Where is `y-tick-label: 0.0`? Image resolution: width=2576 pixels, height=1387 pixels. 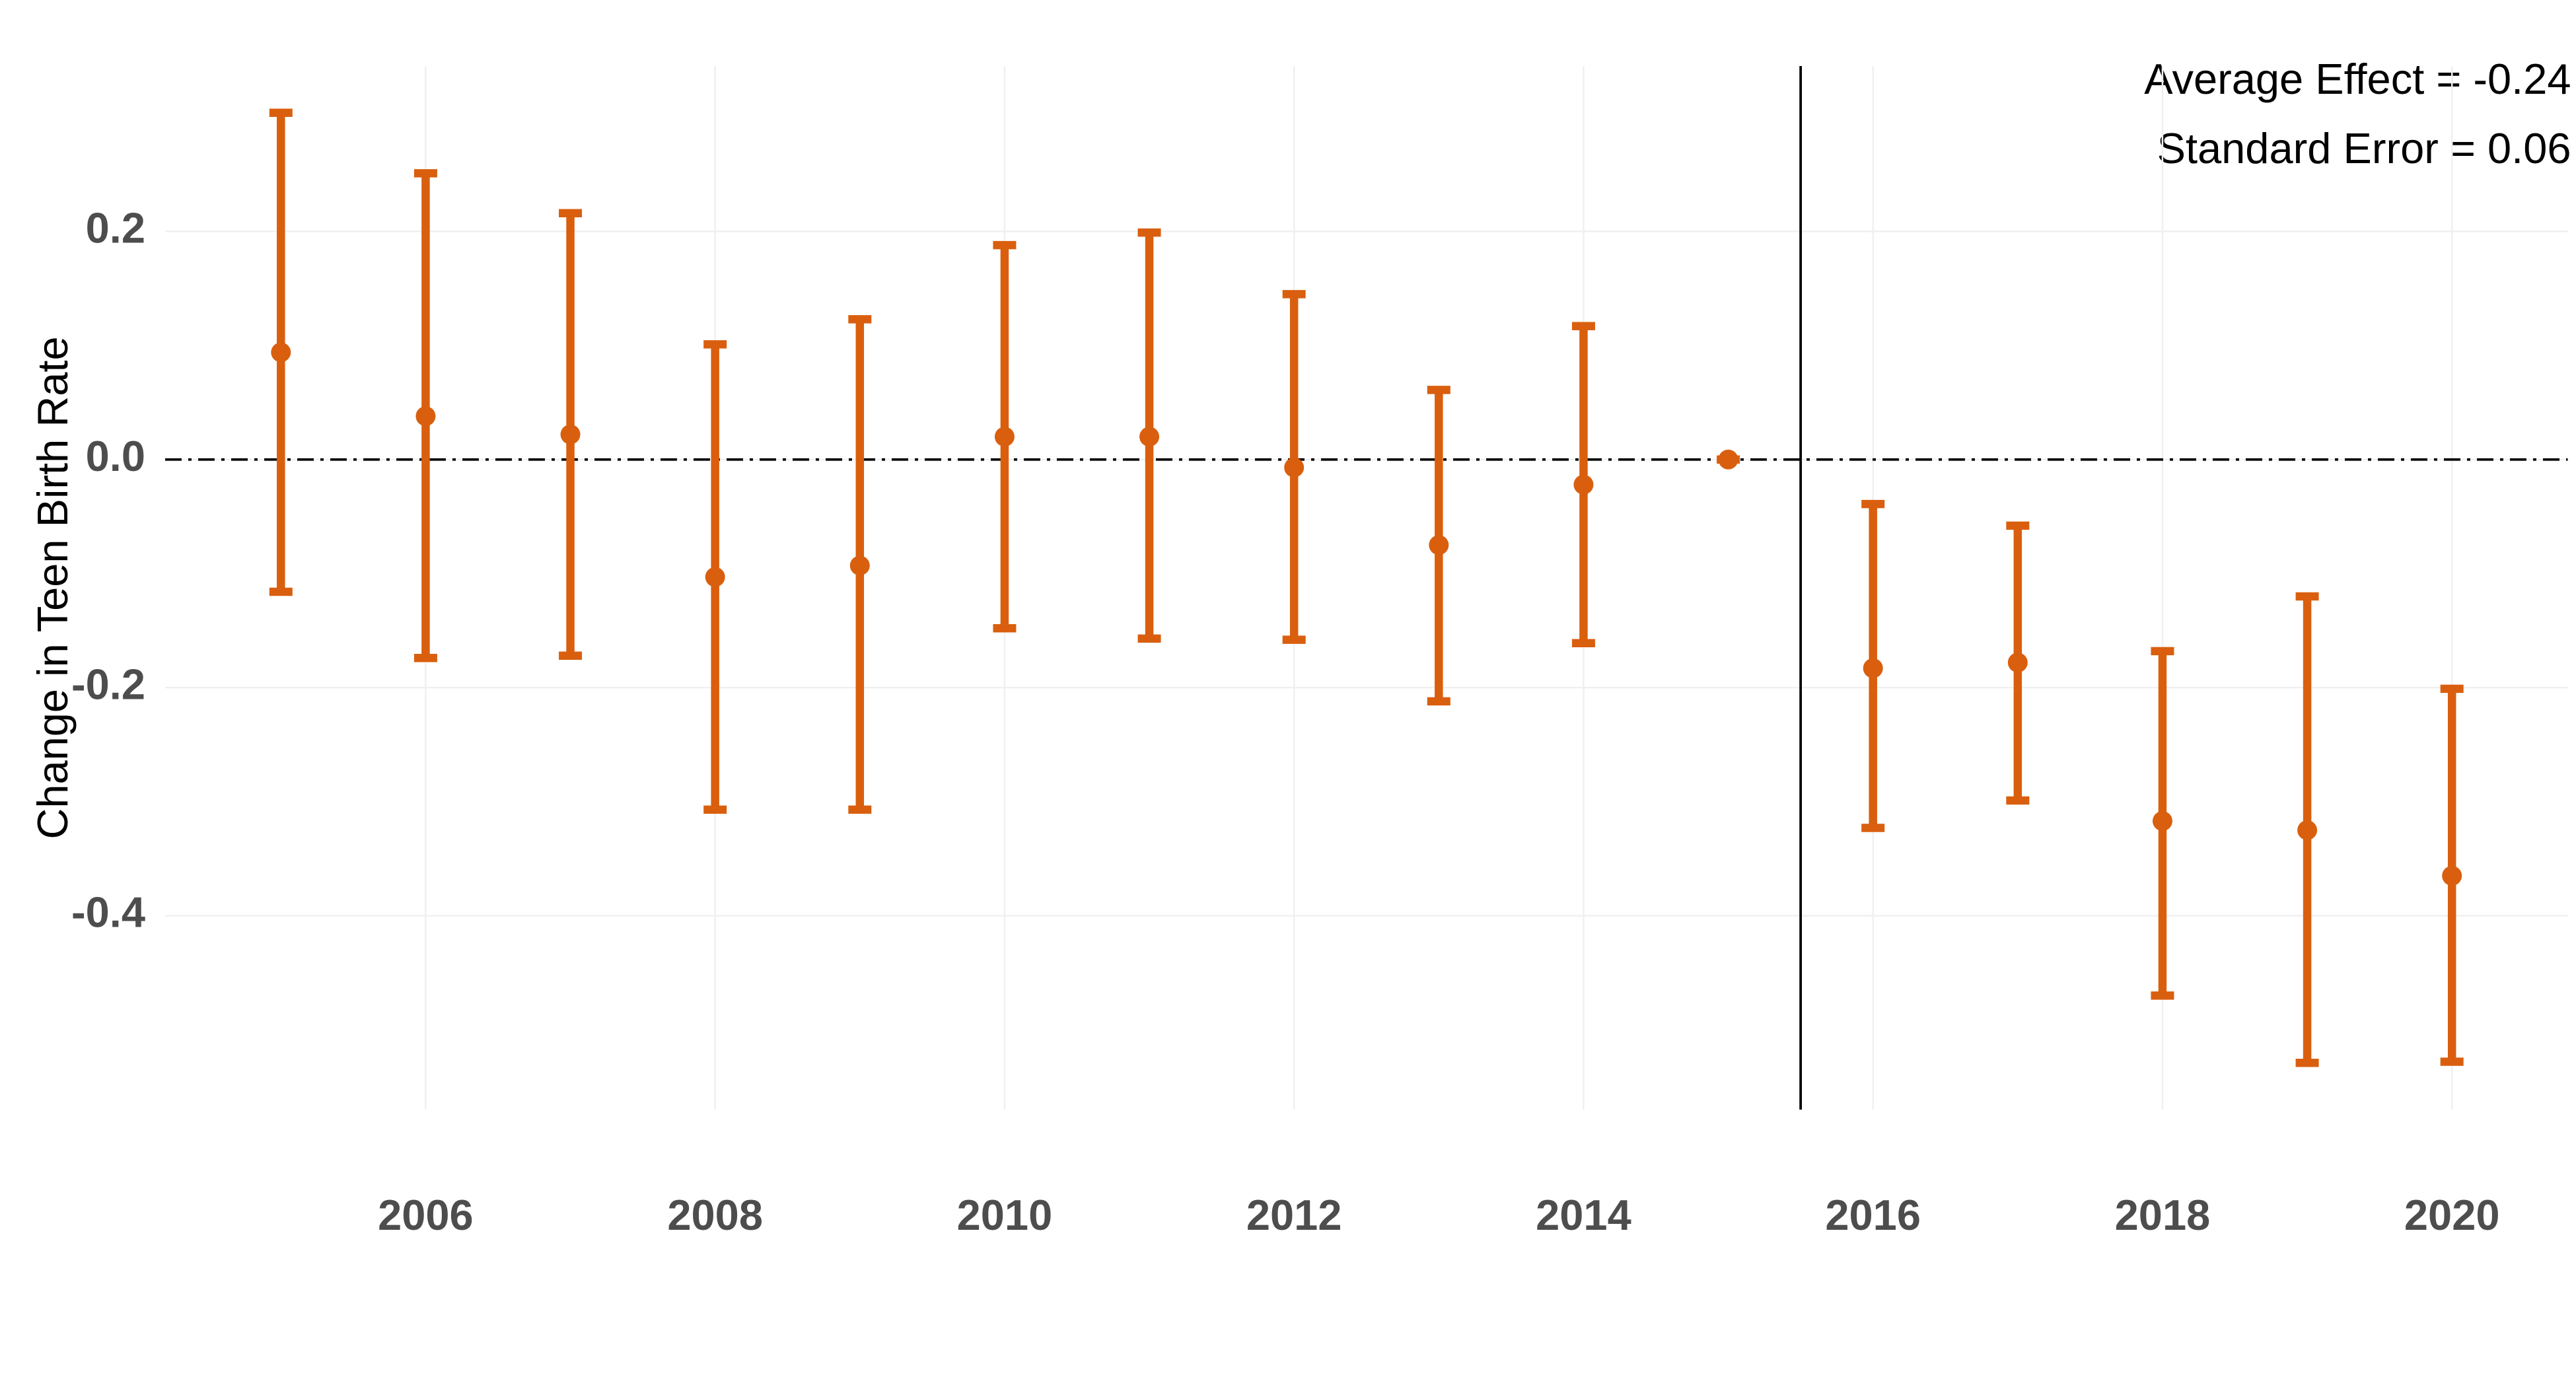 y-tick-label: 0.0 is located at coordinates (115, 456).